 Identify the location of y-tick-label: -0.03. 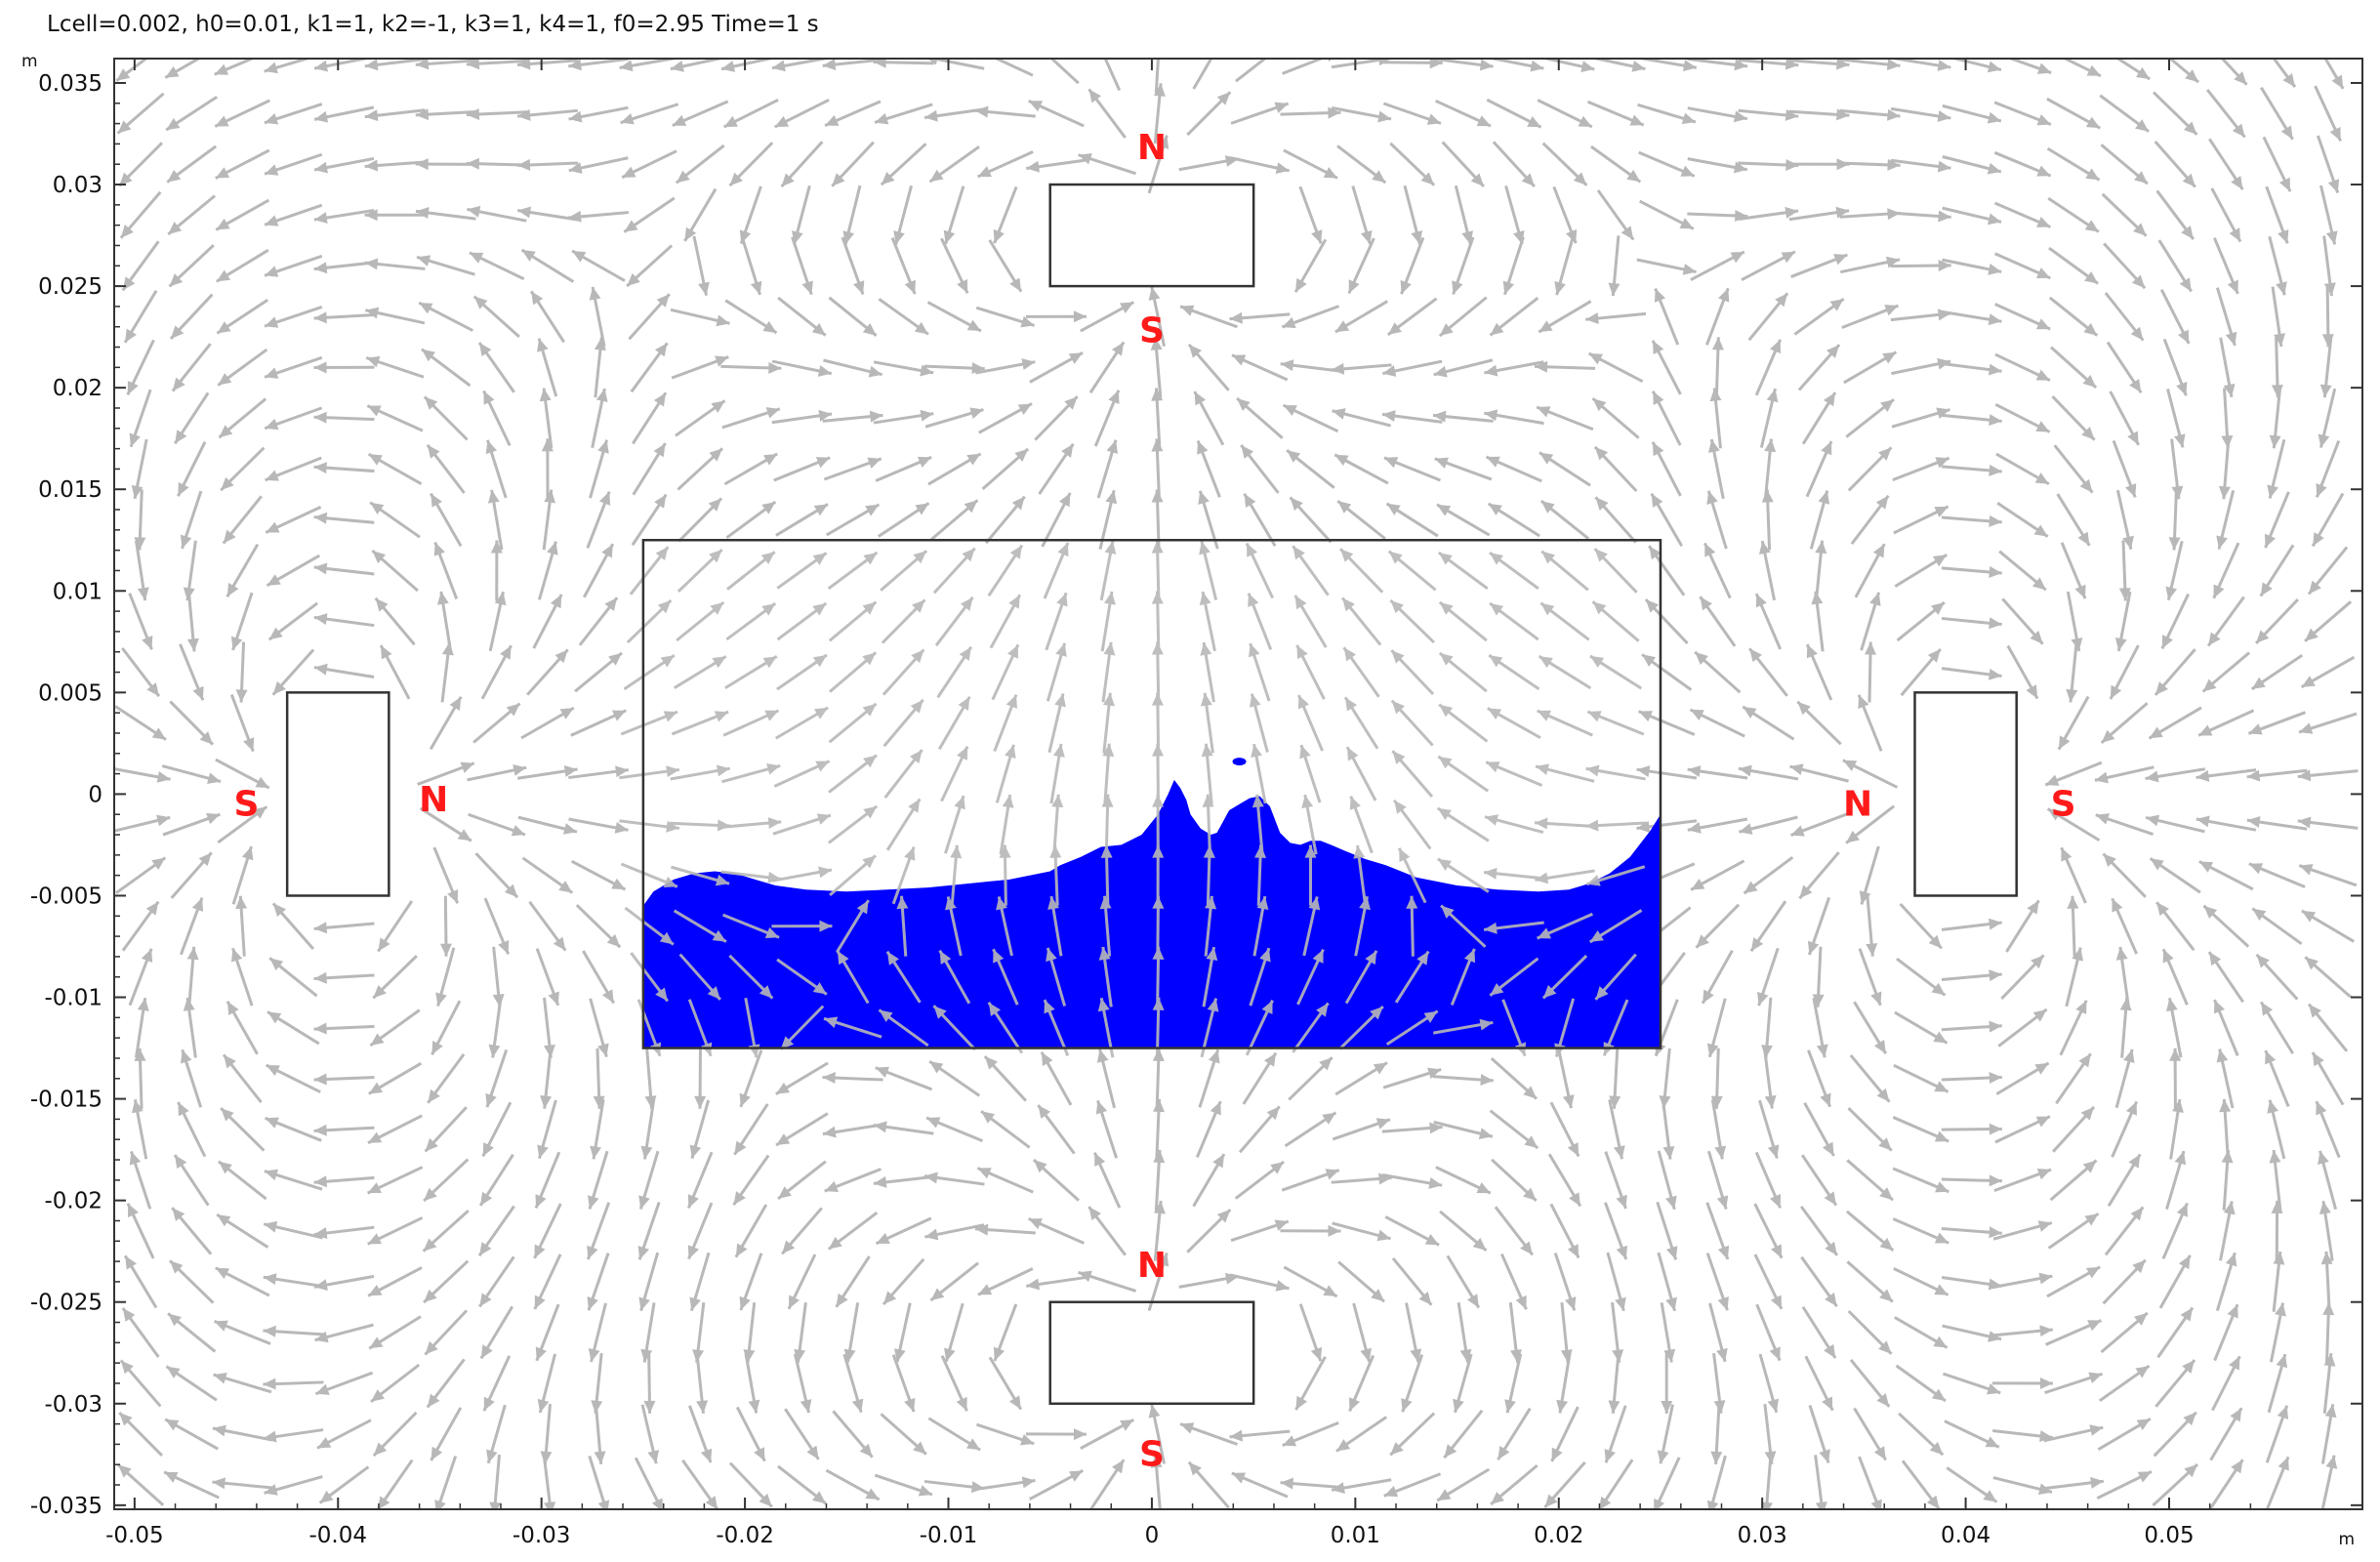
(73, 1405).